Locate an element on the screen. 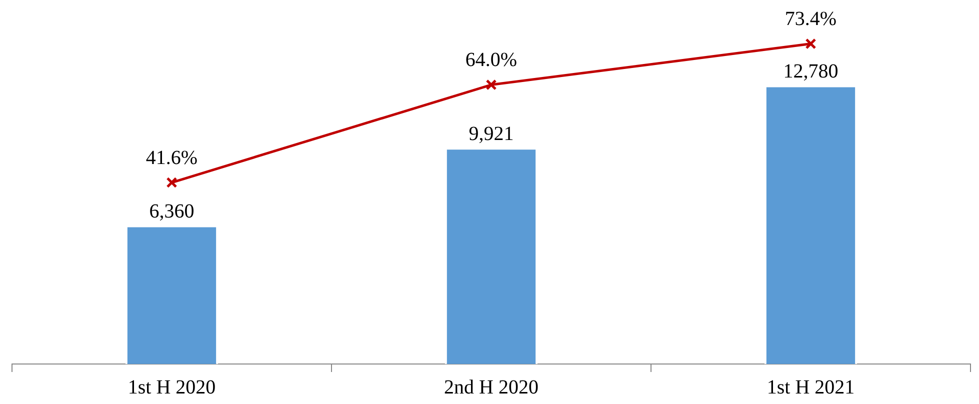  data-label: 64.0% is located at coordinates (491, 60).